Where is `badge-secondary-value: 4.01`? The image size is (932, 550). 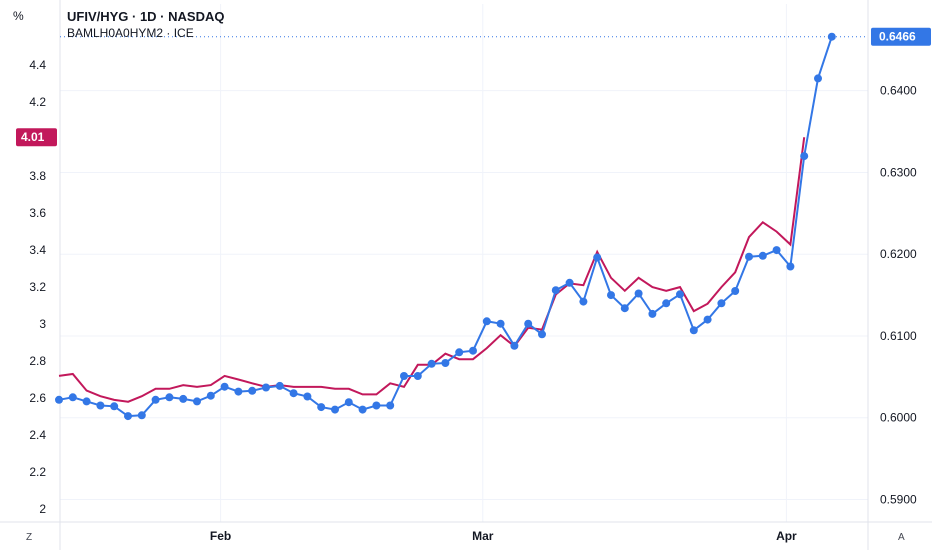 badge-secondary-value: 4.01 is located at coordinates (33, 137).